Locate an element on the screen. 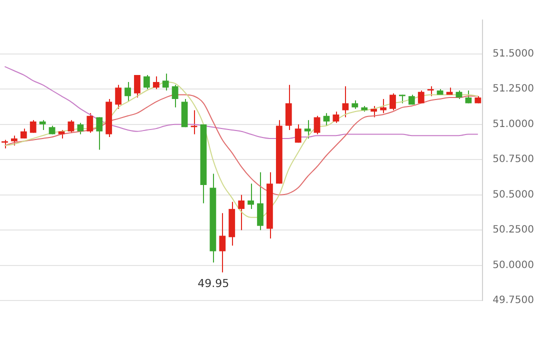 This screenshot has height=341, width=550. y-tick-label: 51.5000 is located at coordinates (513, 54).